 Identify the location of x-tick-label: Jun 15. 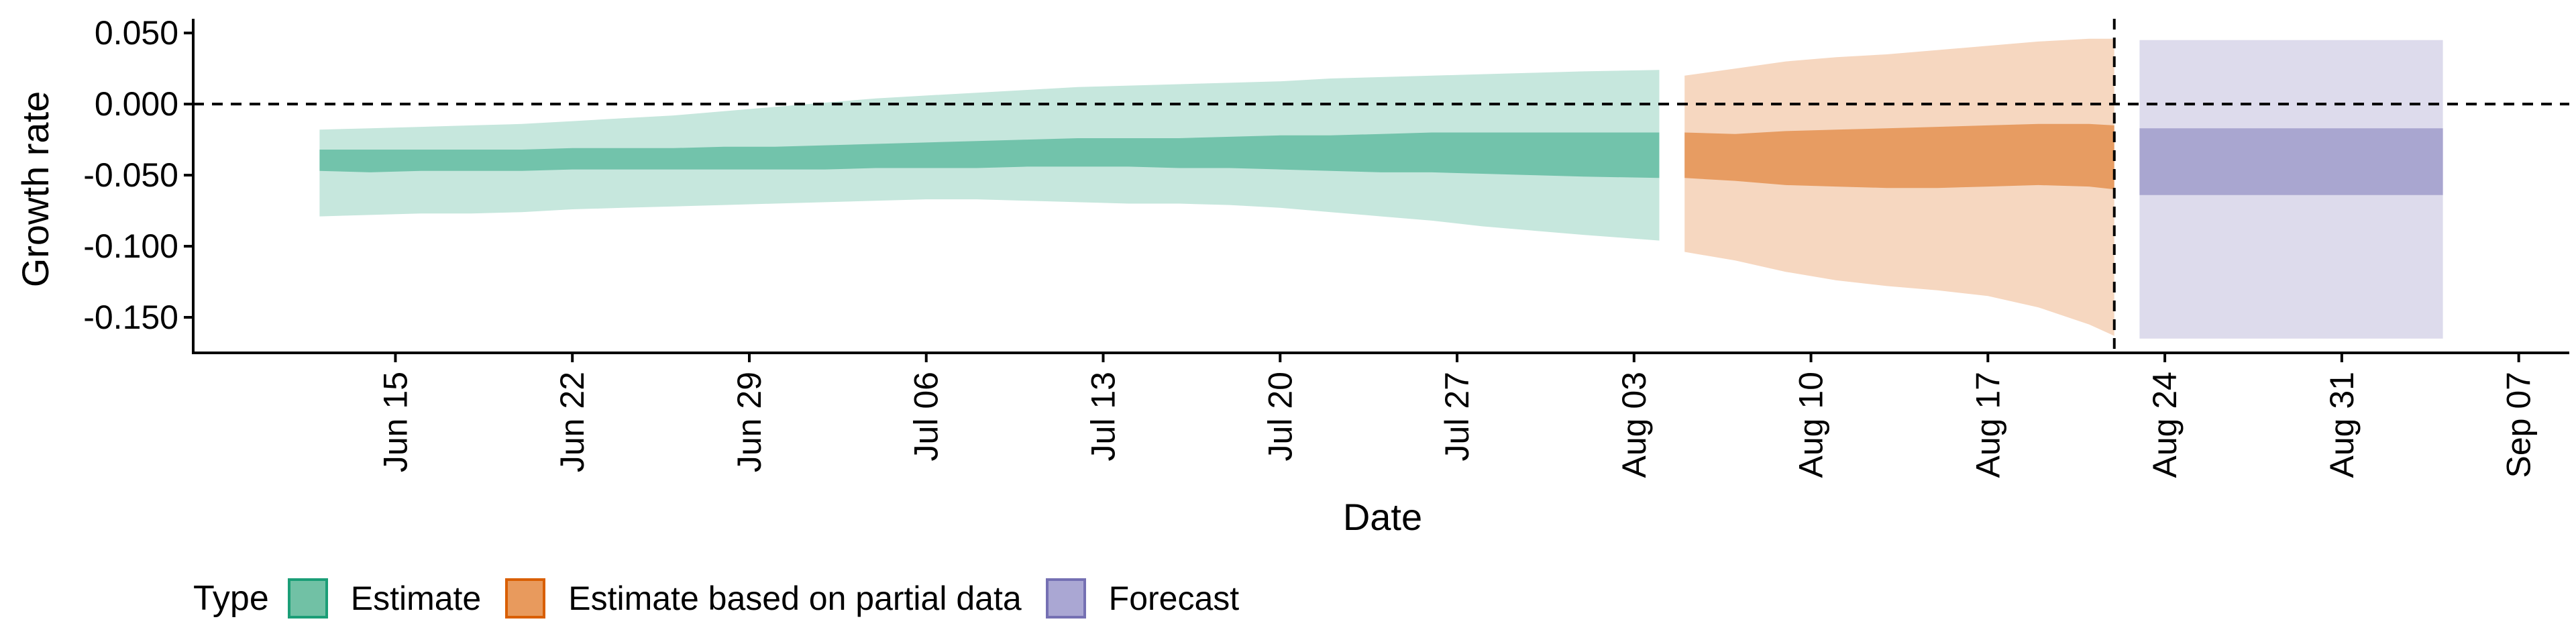
(395, 422).